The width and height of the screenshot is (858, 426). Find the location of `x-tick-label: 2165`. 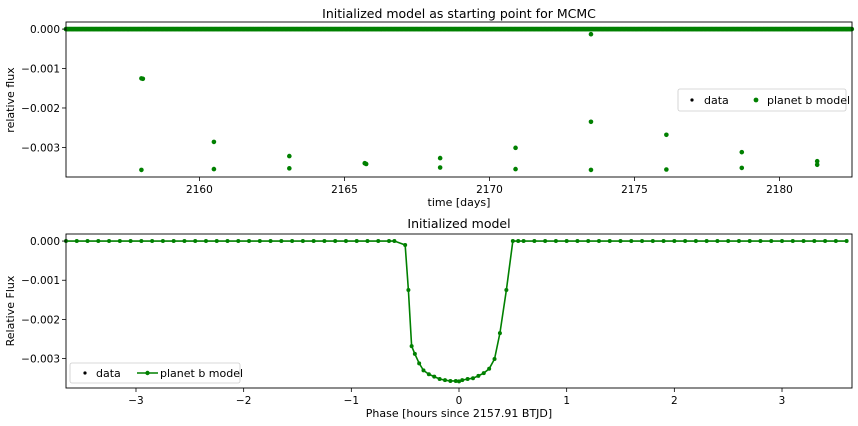

x-tick-label: 2165 is located at coordinates (344, 190).